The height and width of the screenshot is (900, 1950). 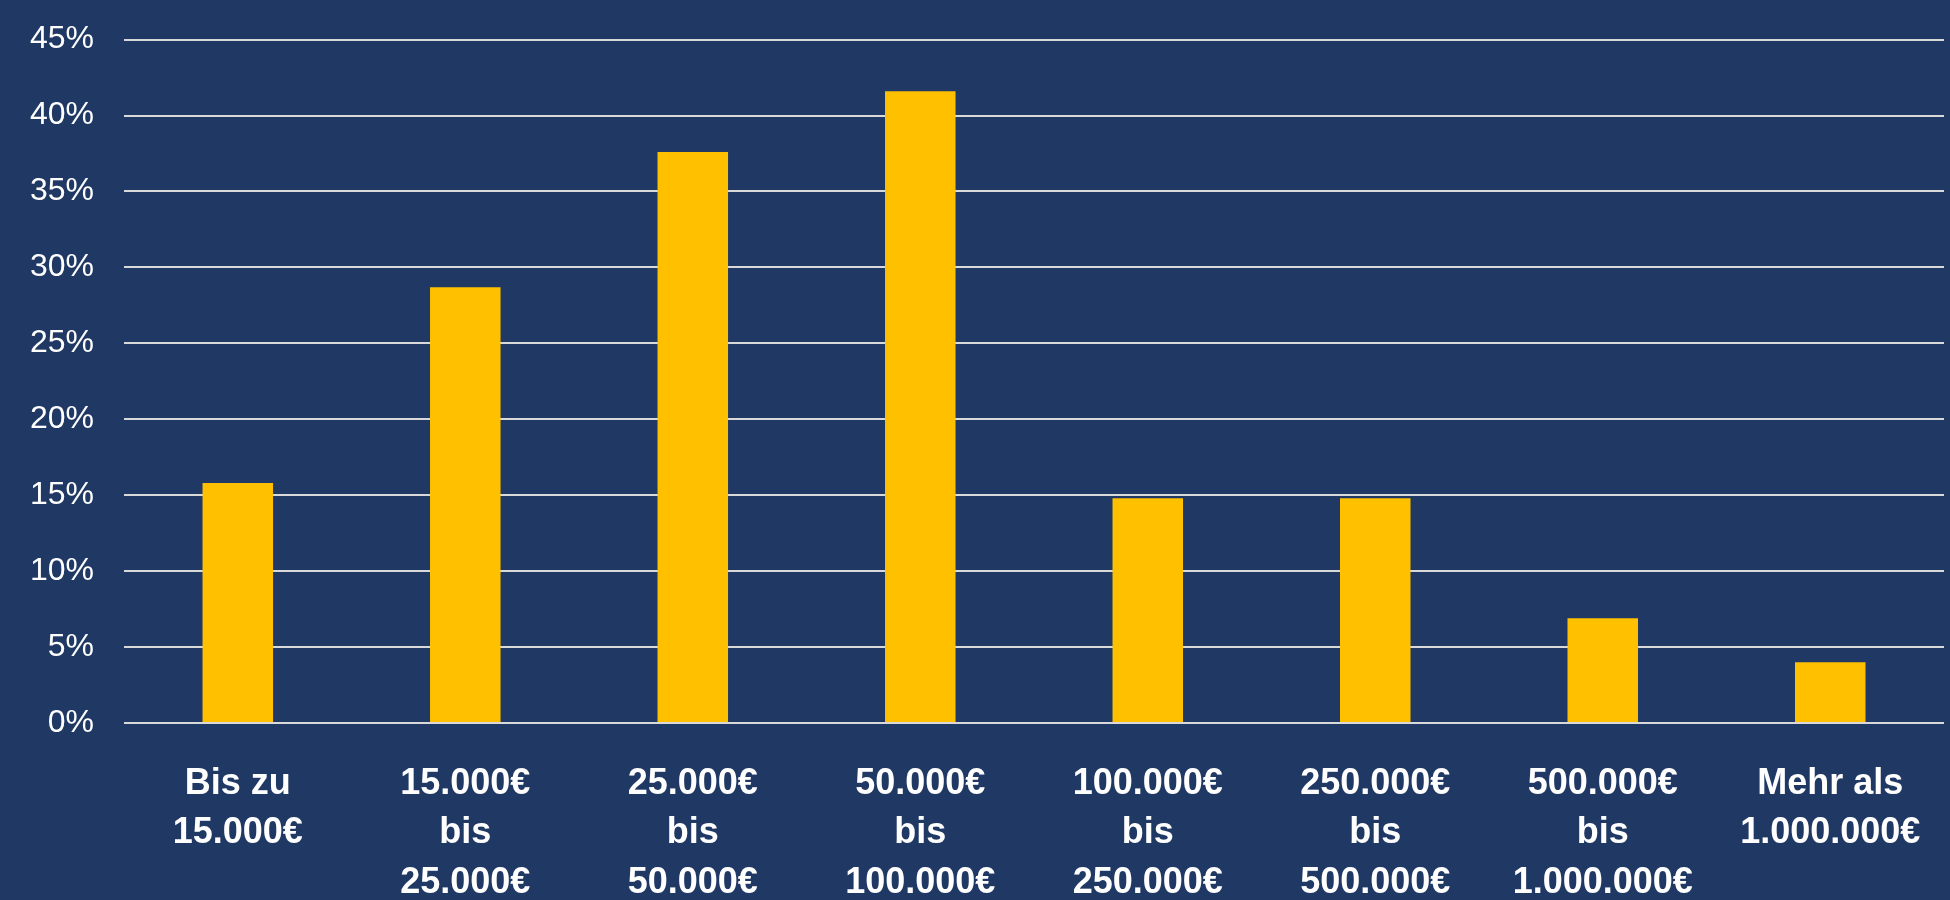 What do you see at coordinates (62, 37) in the screenshot?
I see `y-tick-label: 45%` at bounding box center [62, 37].